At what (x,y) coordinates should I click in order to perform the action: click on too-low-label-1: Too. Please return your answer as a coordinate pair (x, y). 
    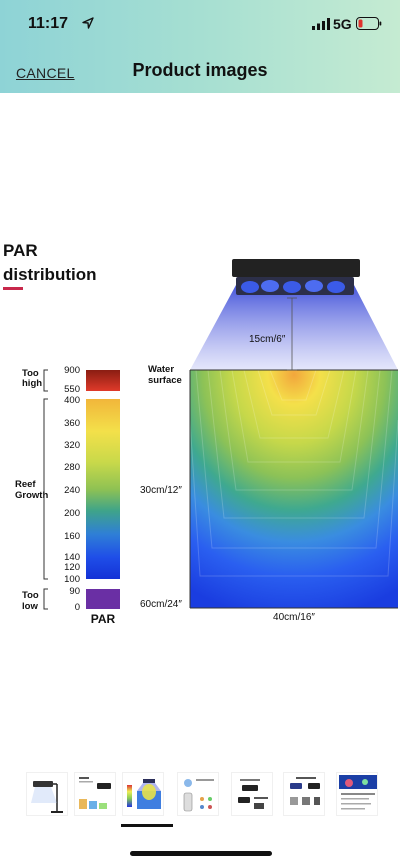
    Looking at the image, I should click on (30, 595).